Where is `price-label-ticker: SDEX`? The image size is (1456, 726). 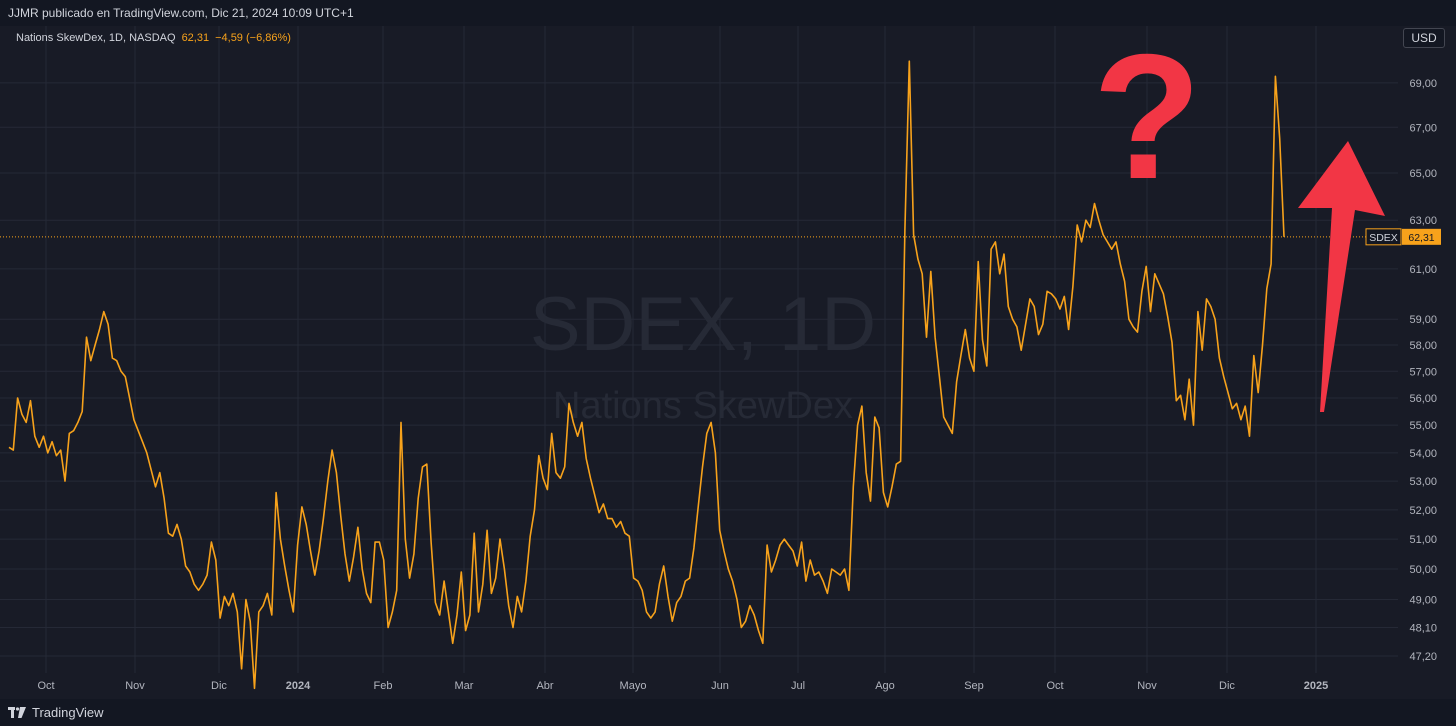 price-label-ticker: SDEX is located at coordinates (1383, 238).